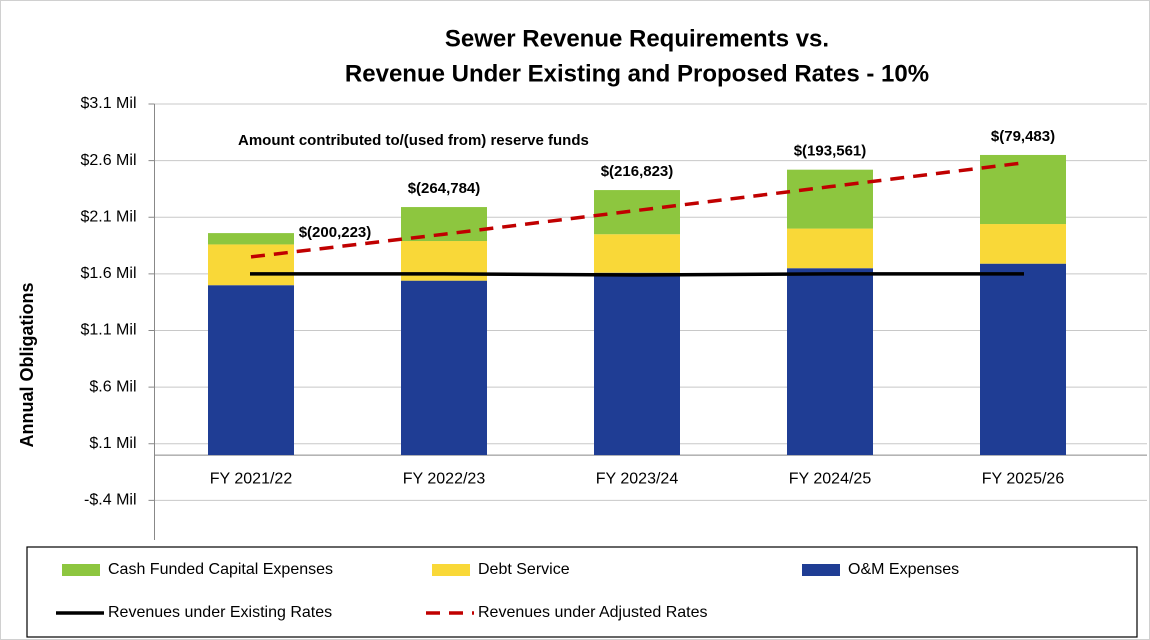 The width and height of the screenshot is (1150, 640). I want to click on legend-label: O&M Expenses, so click(903, 569).